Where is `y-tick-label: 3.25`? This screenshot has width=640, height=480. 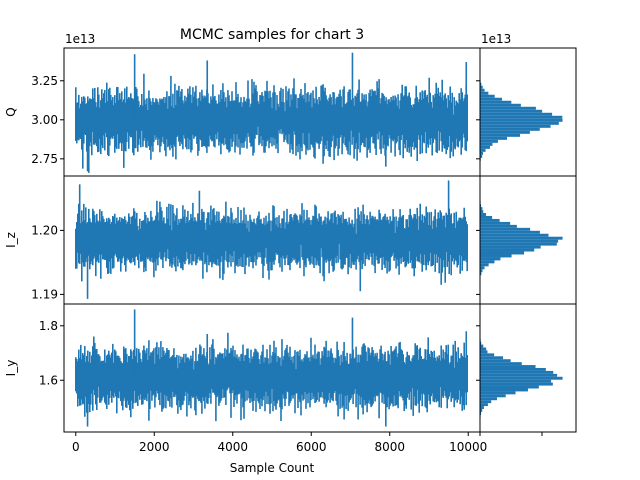
y-tick-label: 3.25 is located at coordinates (44, 81).